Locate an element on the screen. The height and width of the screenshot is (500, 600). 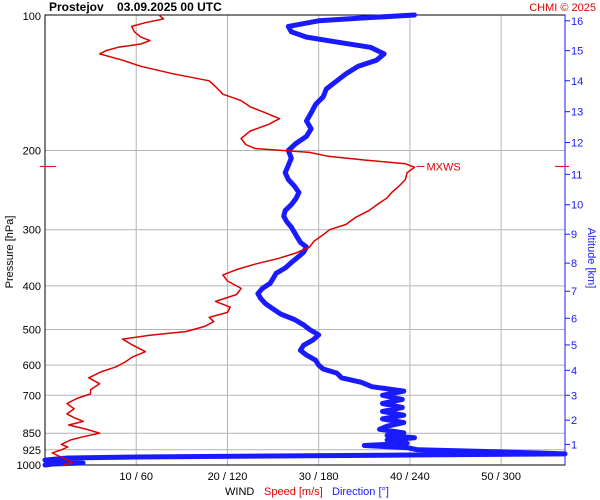
altitude-tick-label: 7 is located at coordinates (574, 292).